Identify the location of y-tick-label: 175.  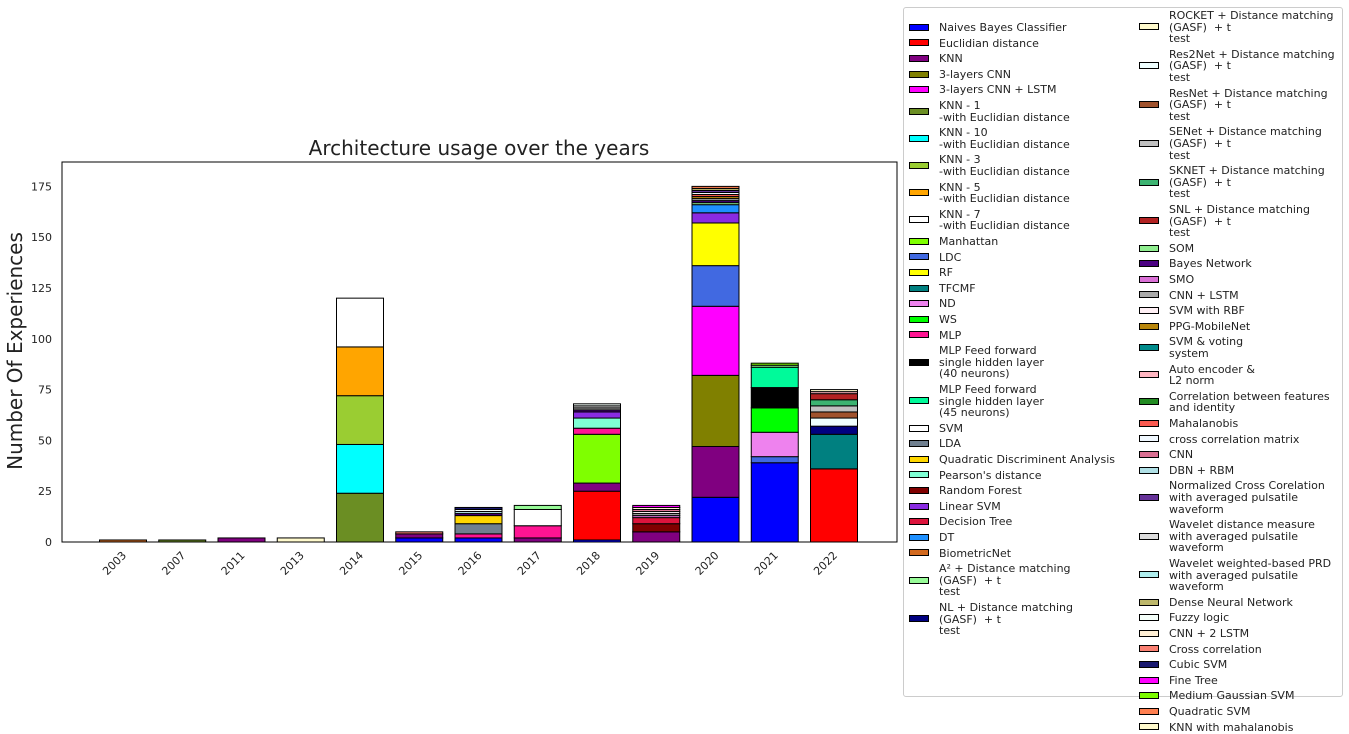
(41, 186).